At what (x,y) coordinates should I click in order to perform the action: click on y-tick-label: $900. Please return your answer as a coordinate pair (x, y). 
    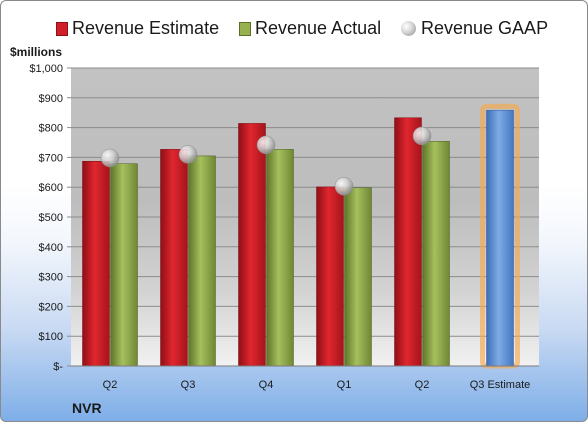
    Looking at the image, I should click on (51, 99).